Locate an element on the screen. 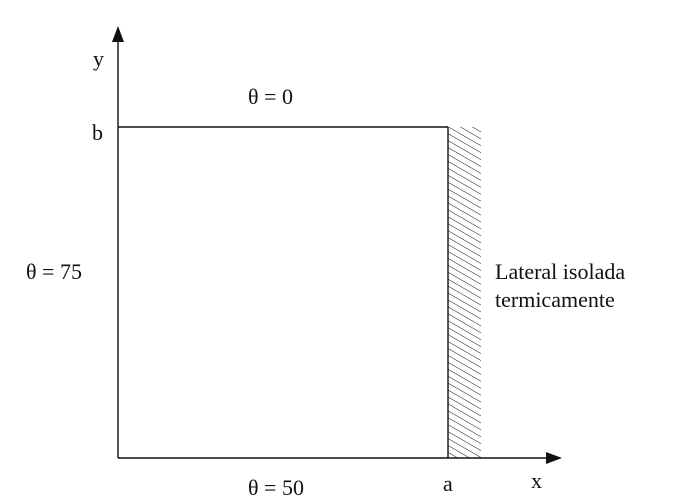 Image resolution: width=698 pixels, height=501 pixels. insulation-hatch is located at coordinates (464, 292).